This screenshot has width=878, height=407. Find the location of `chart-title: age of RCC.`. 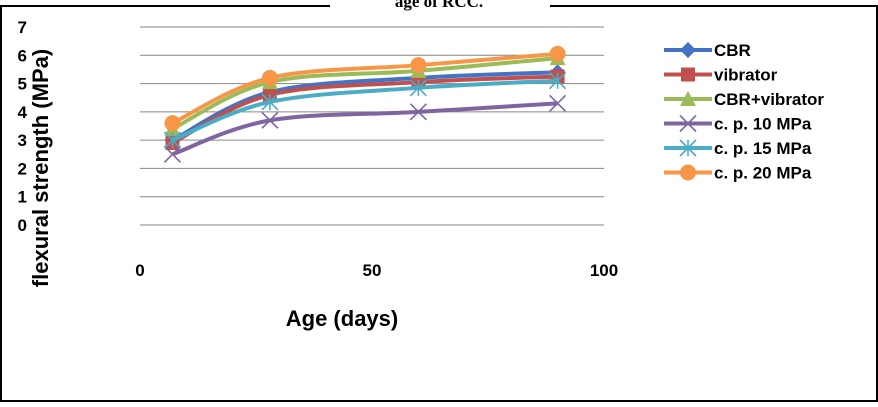

chart-title: age of RCC. is located at coordinates (439, 5).